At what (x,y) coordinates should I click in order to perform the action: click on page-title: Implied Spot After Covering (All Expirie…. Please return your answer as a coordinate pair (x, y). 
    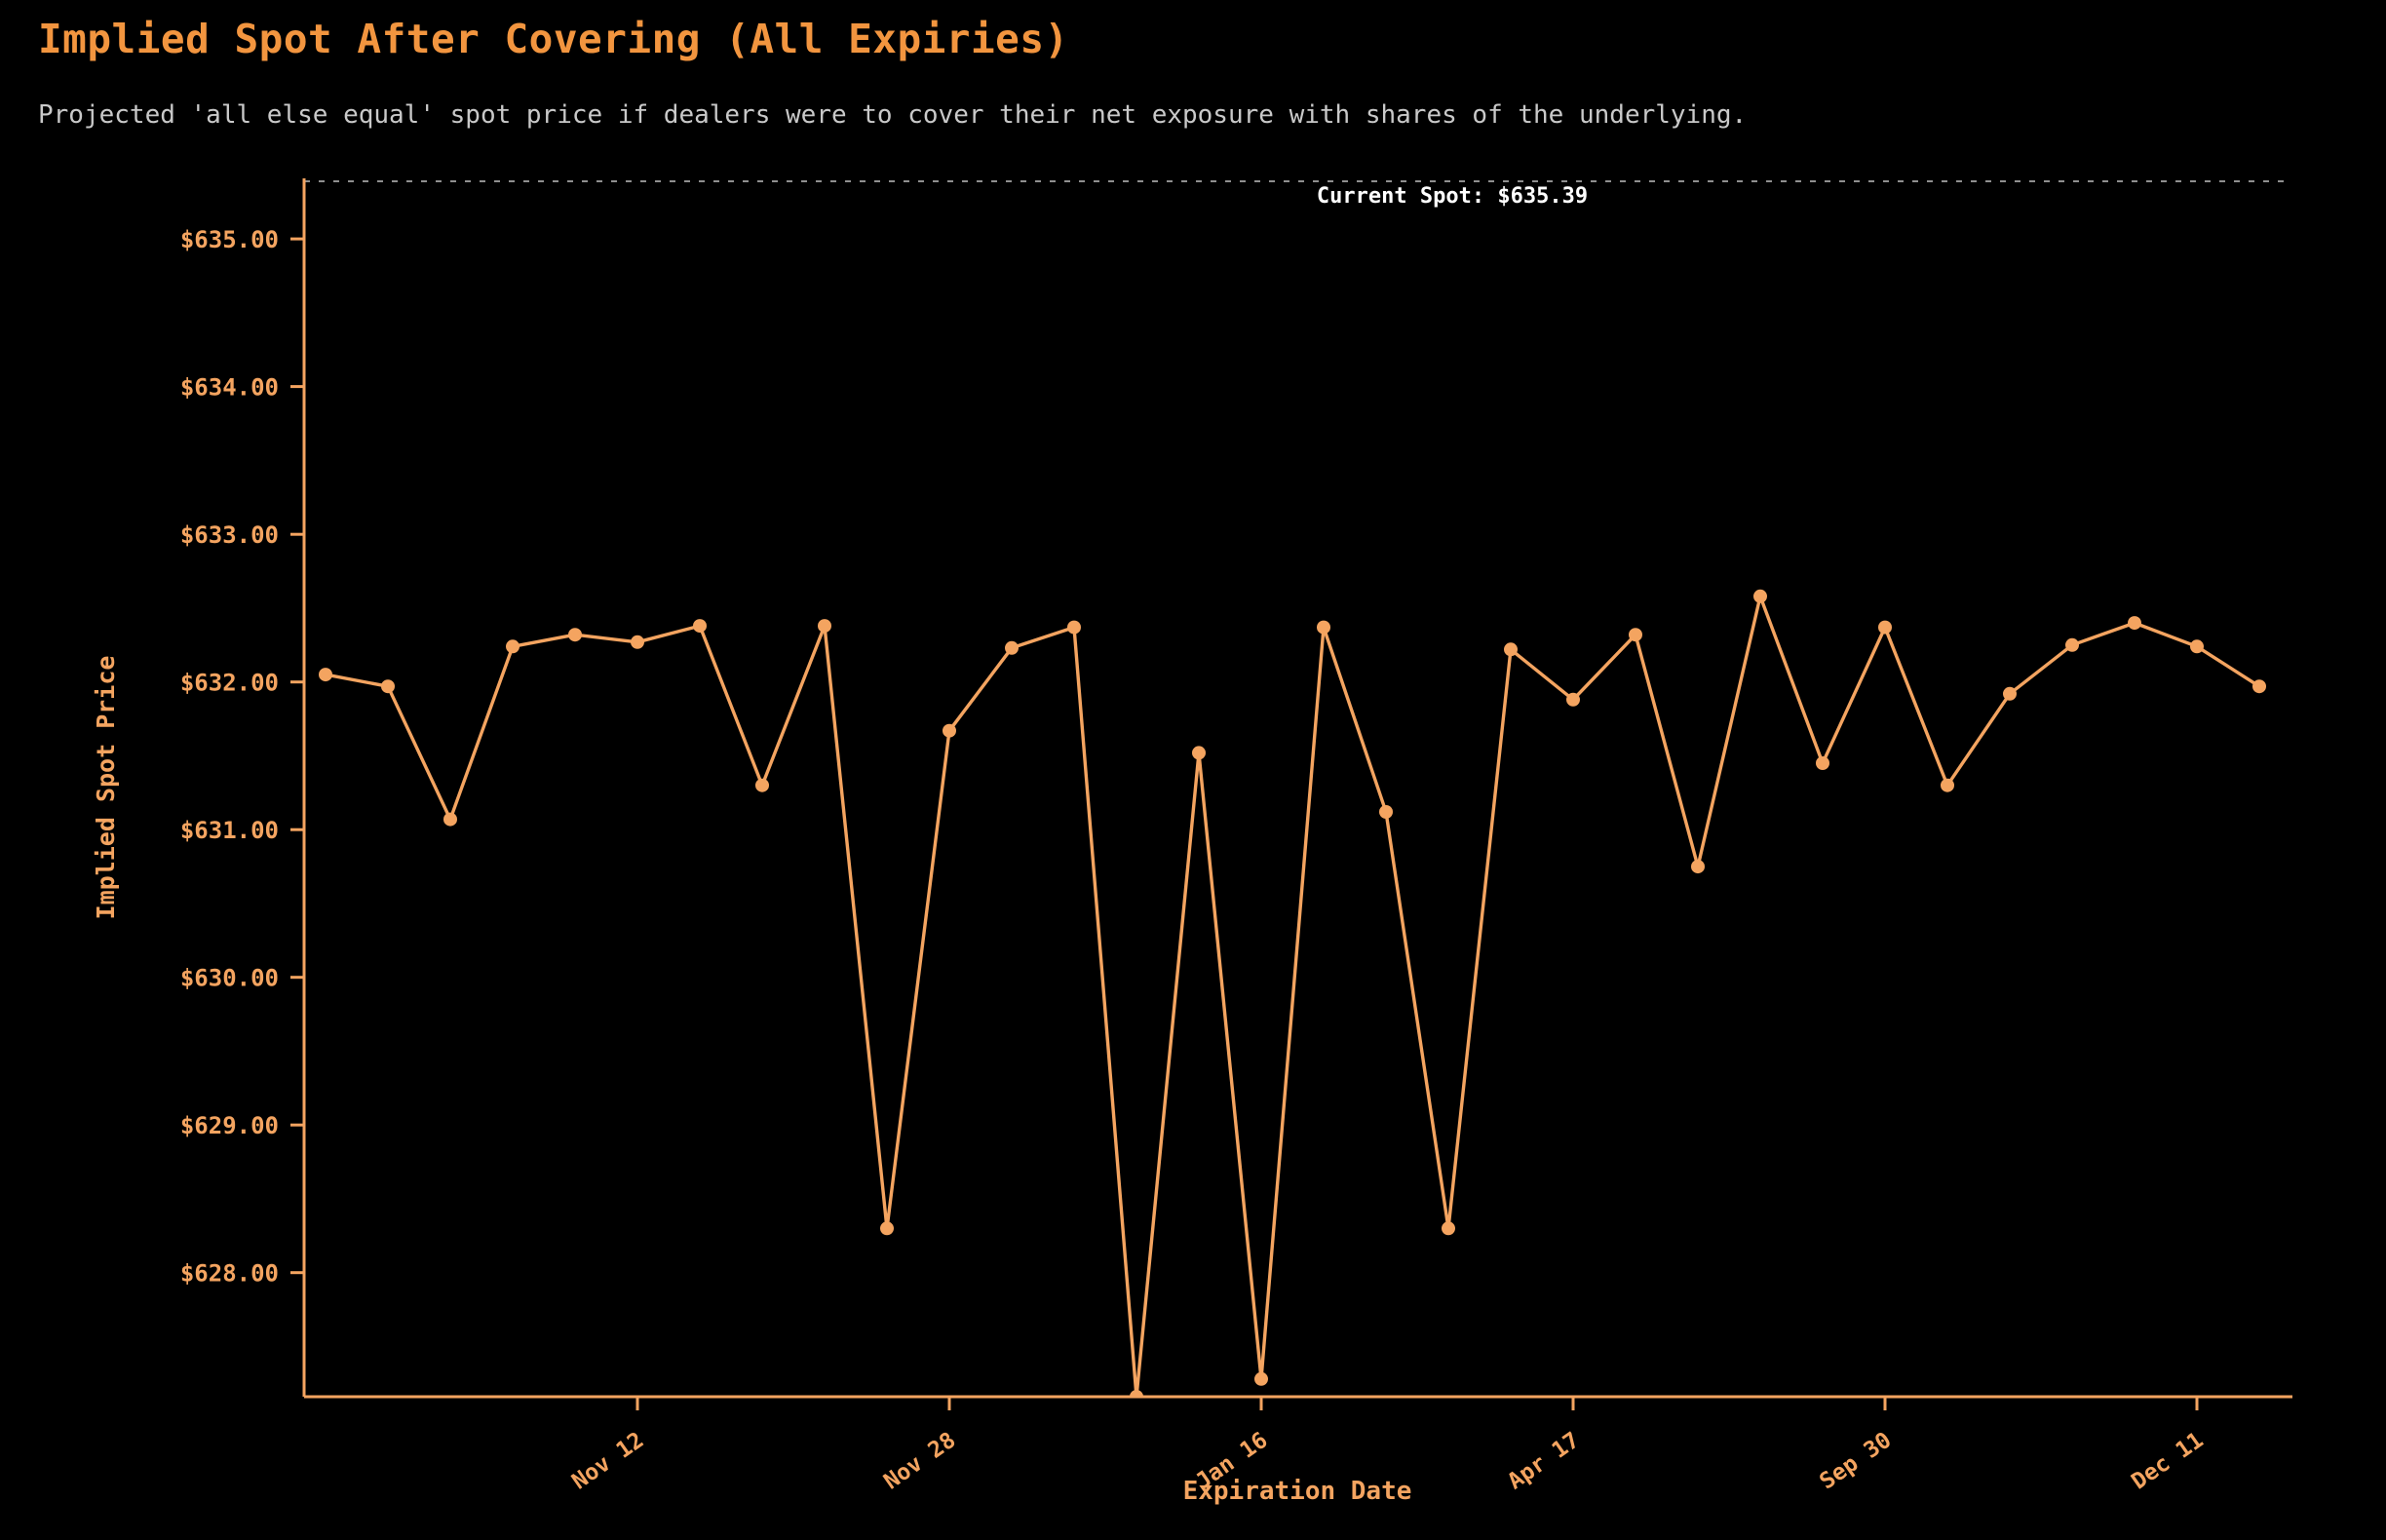
    Looking at the image, I should click on (553, 39).